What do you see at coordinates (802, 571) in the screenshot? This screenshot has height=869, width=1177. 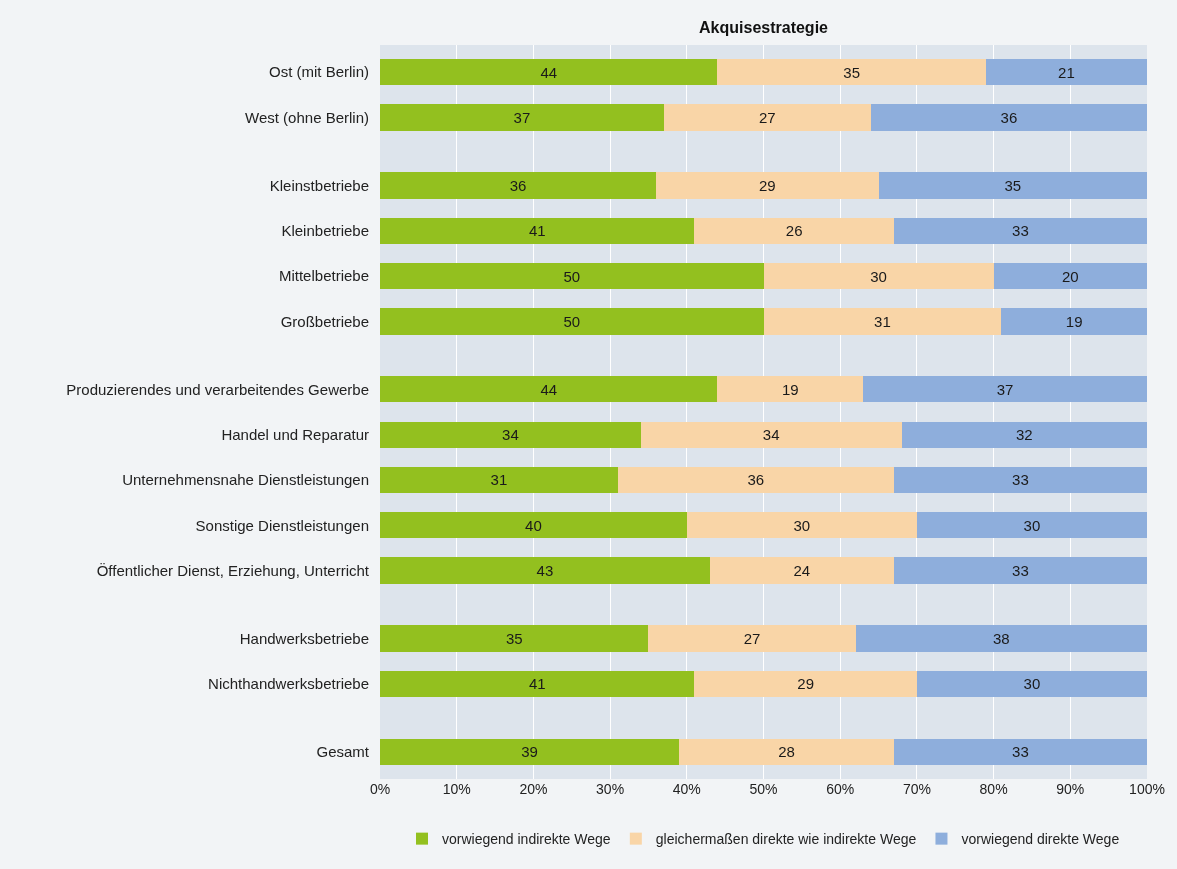 I see `data-label: 24` at bounding box center [802, 571].